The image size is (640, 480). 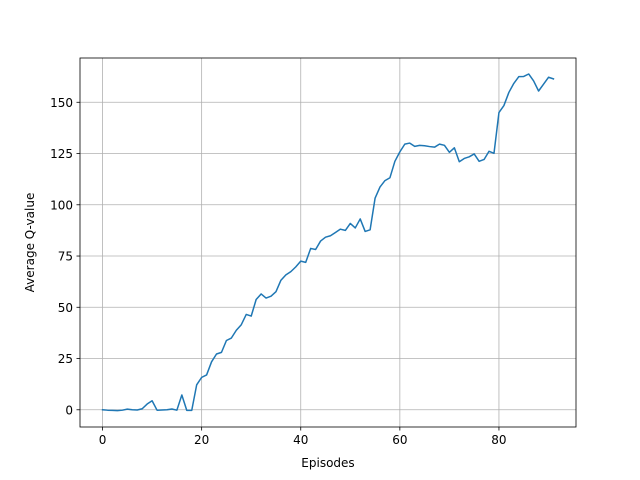 What do you see at coordinates (300, 440) in the screenshot?
I see `x-tick-label: 40` at bounding box center [300, 440].